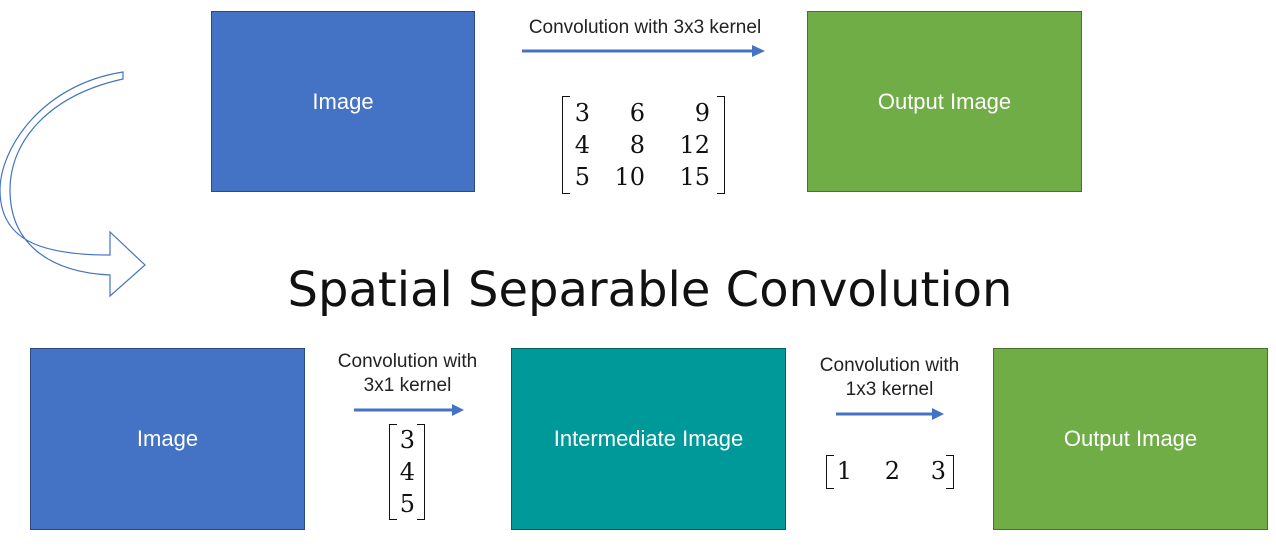  Describe the element at coordinates (629, 177) in the screenshot. I see `top-kernel-cell: 10` at that location.